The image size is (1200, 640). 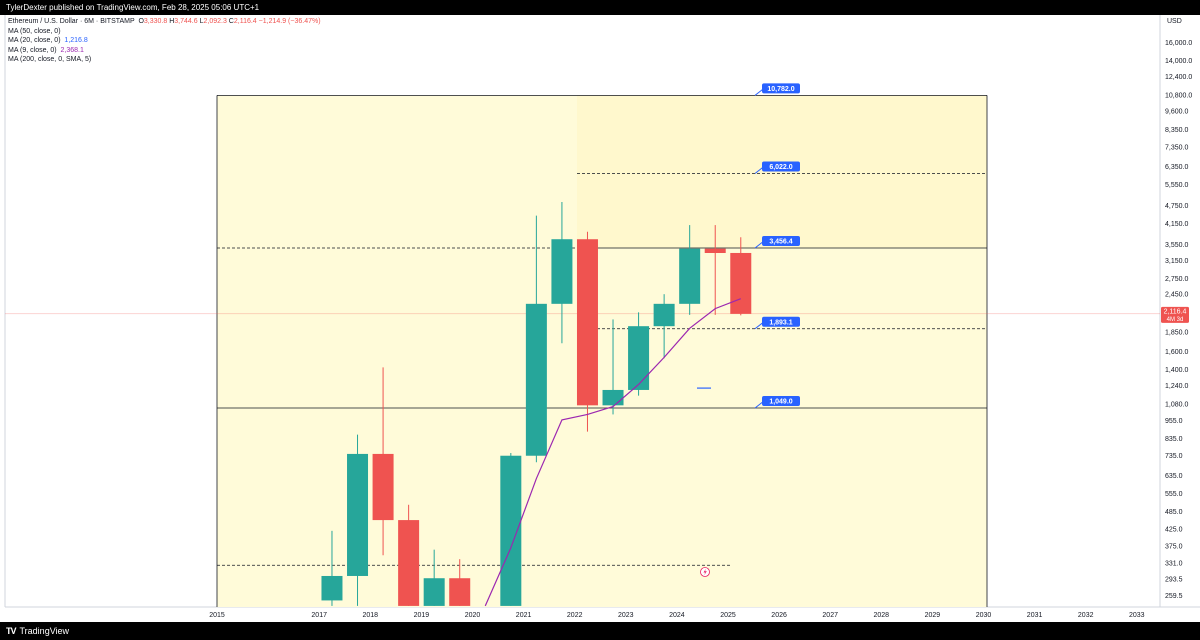 I want to click on price-tick-label: 635.0, so click(x=1174, y=476).